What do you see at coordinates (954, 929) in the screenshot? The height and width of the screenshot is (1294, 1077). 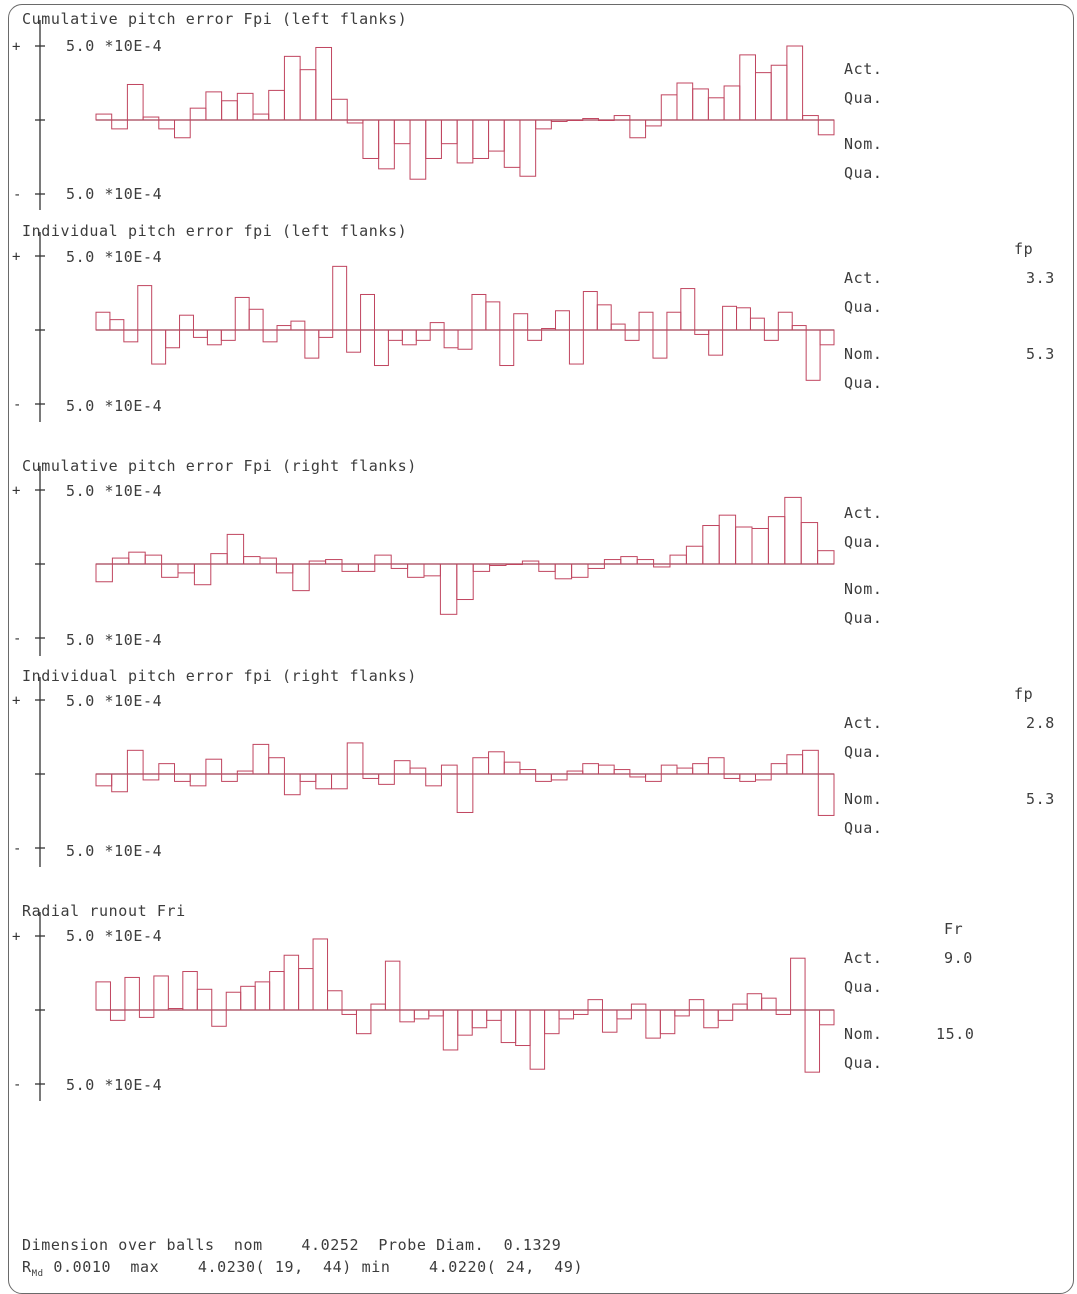 I see `fr-header: Fr` at bounding box center [954, 929].